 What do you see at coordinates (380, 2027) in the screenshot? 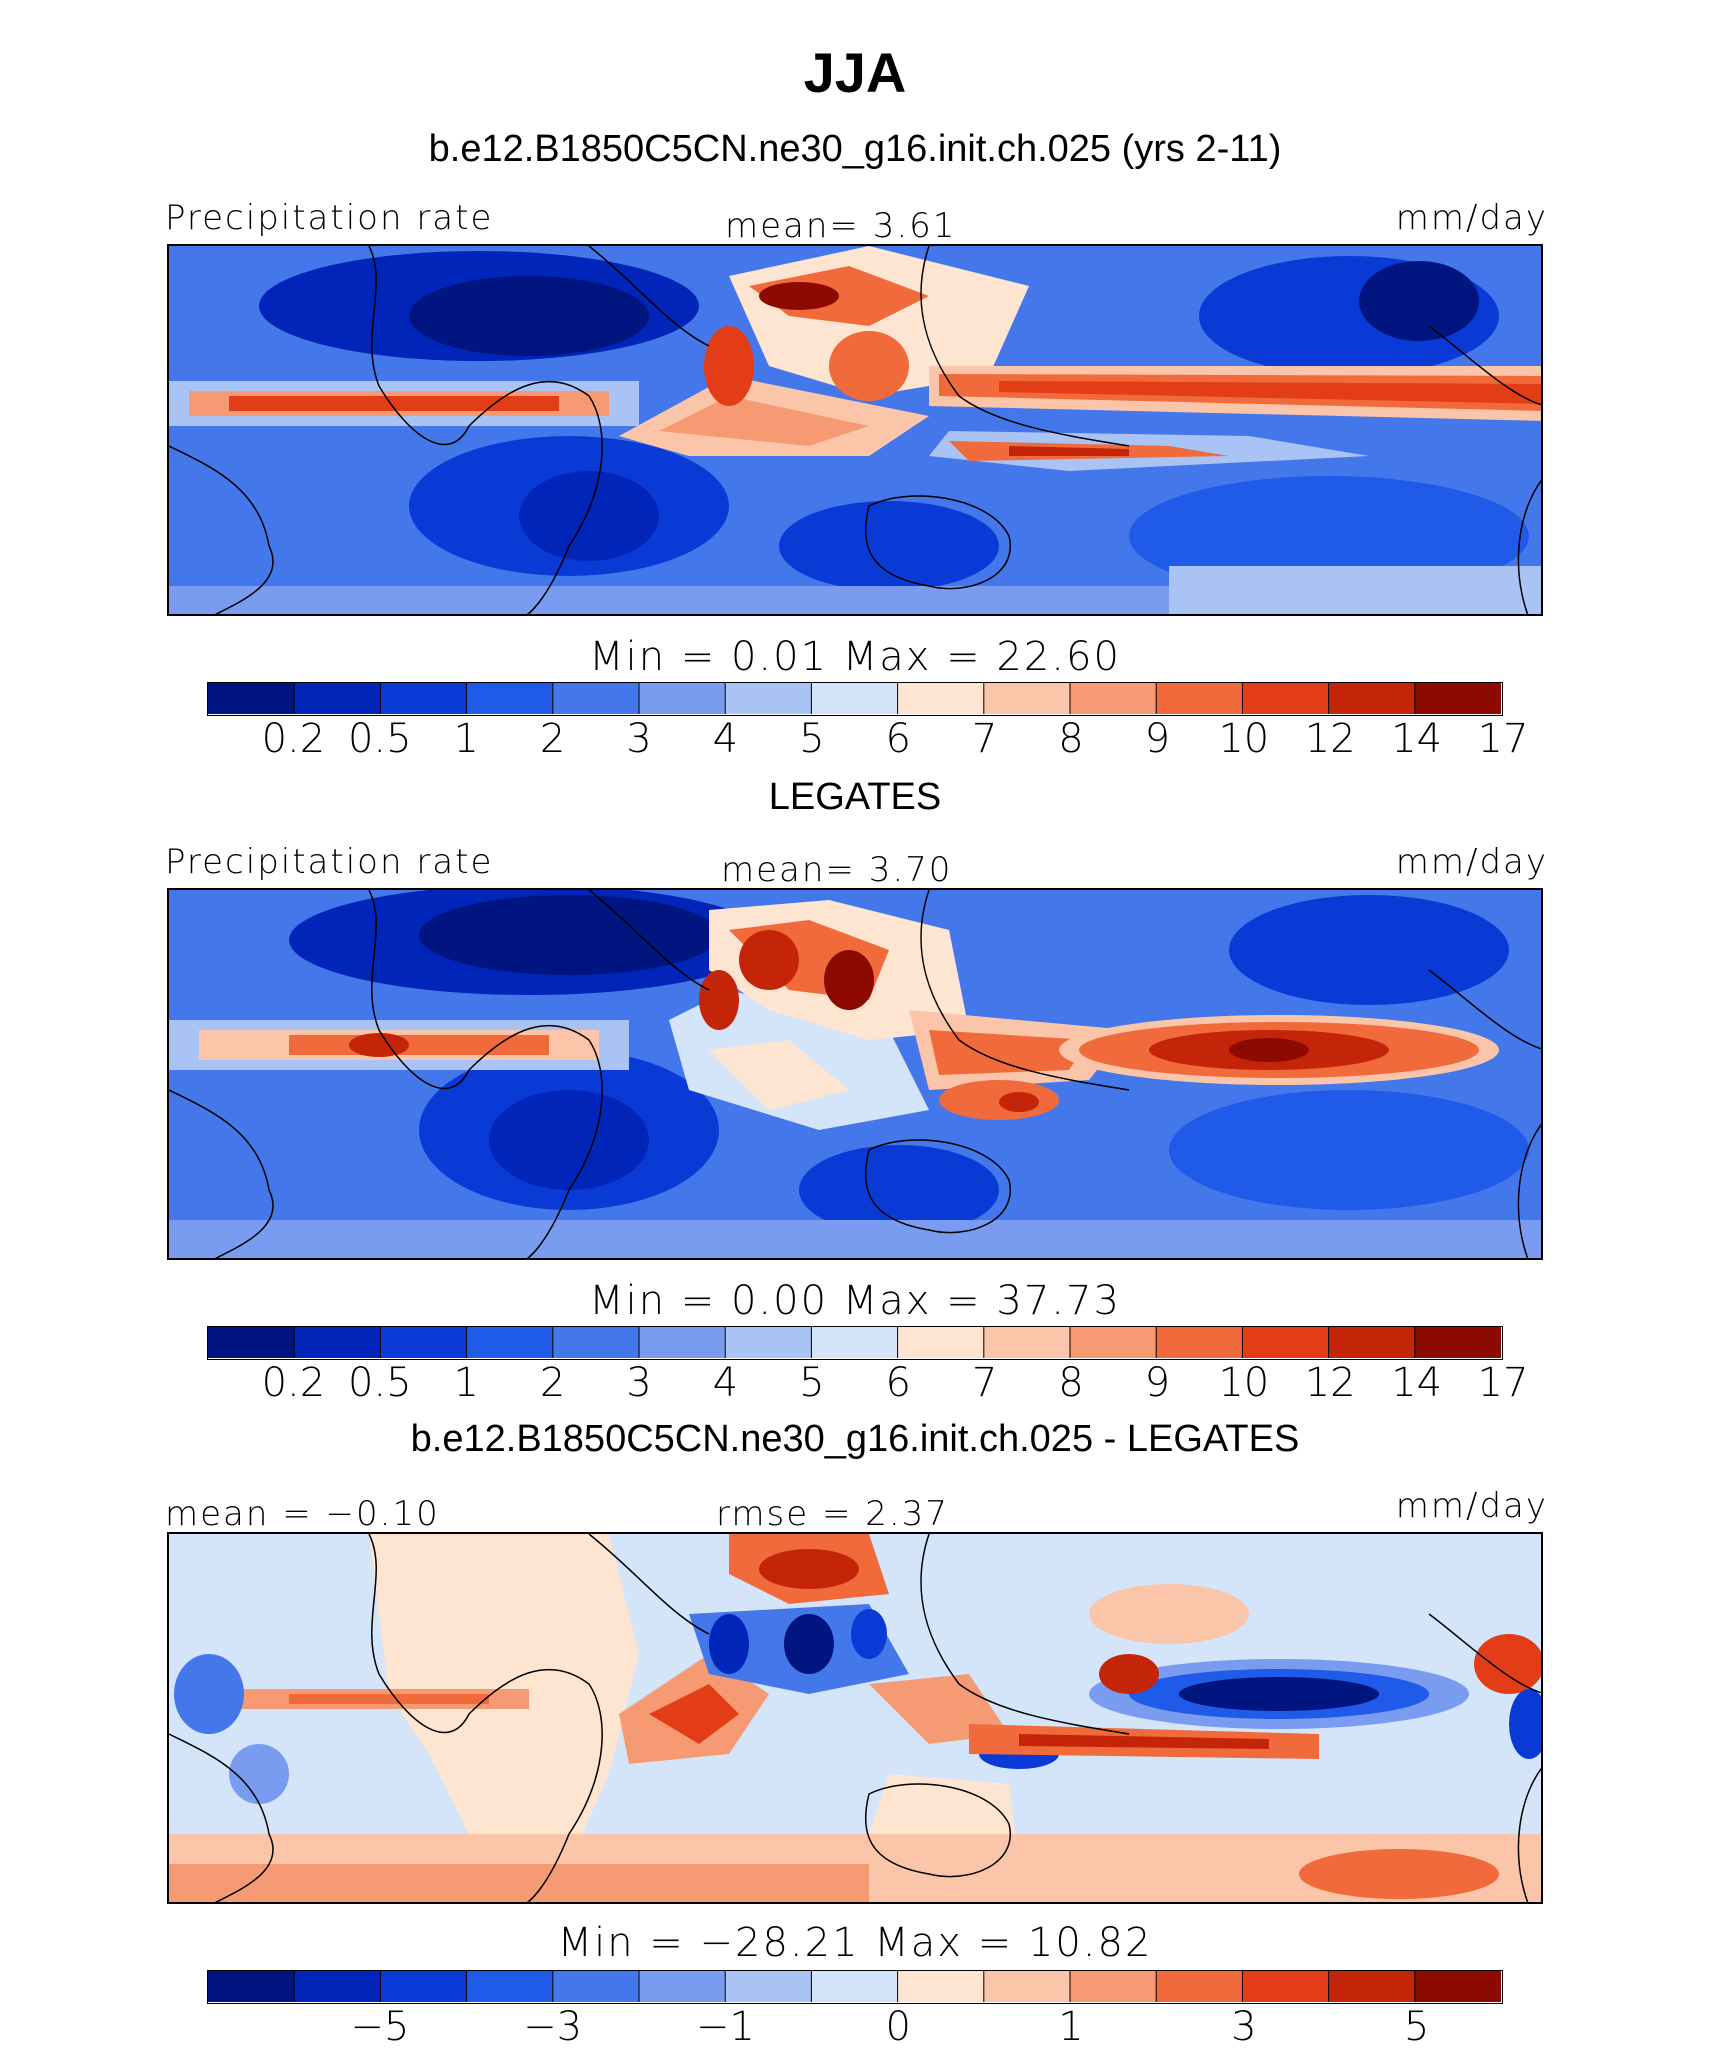
I see `colorbar-tick-label: −5` at bounding box center [380, 2027].